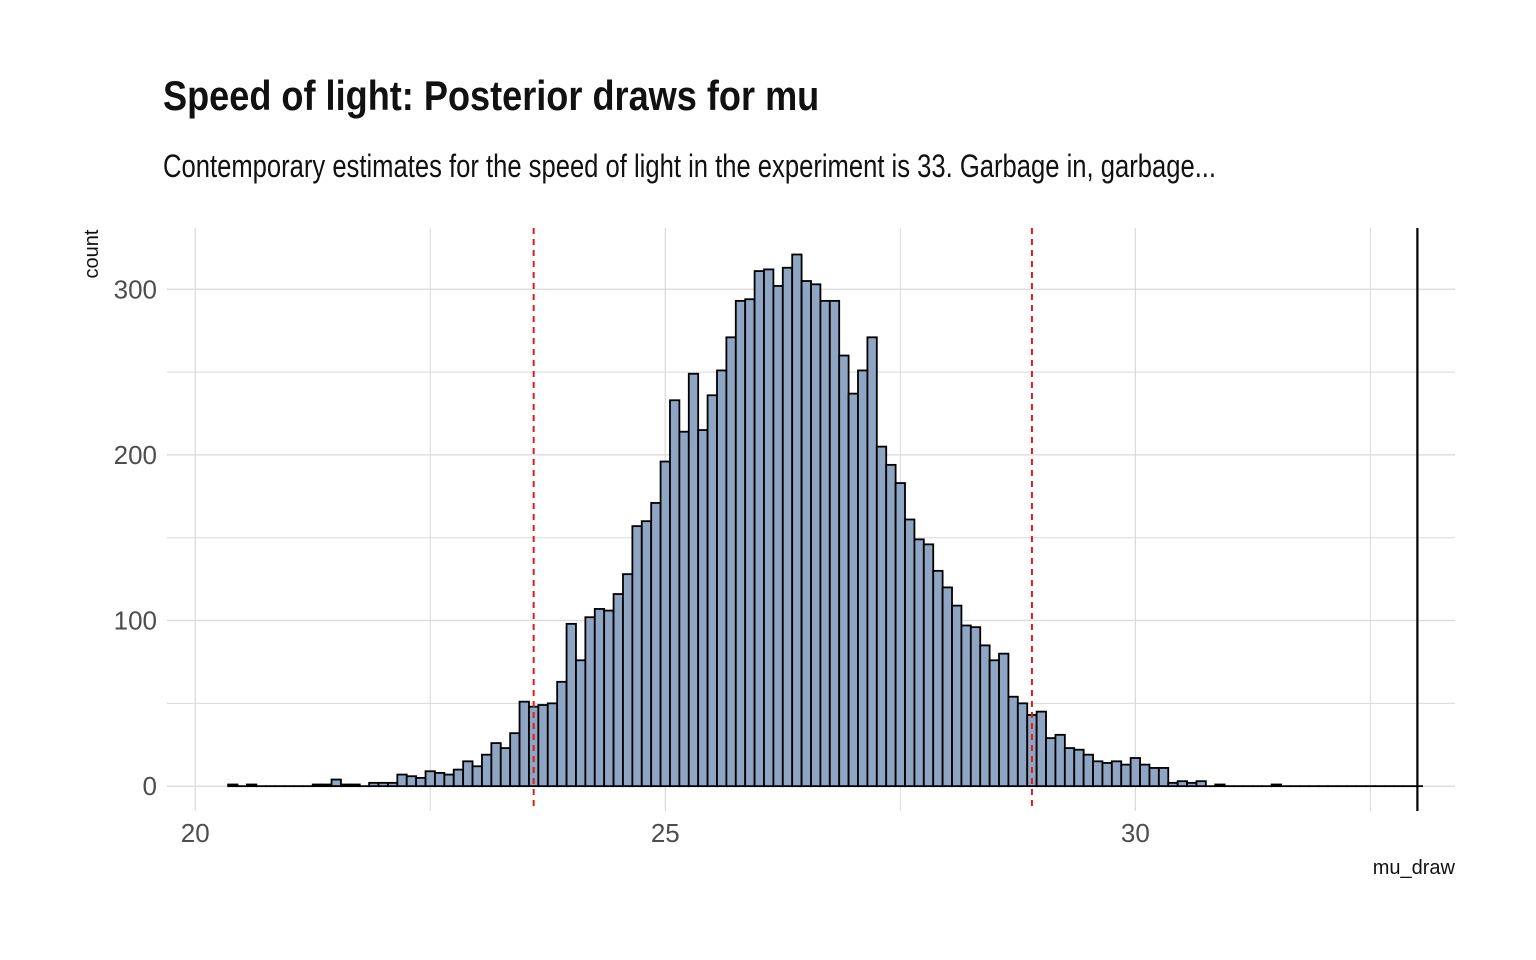 The image size is (1536, 960). What do you see at coordinates (150, 786) in the screenshot?
I see `y-tick-label: 0` at bounding box center [150, 786].